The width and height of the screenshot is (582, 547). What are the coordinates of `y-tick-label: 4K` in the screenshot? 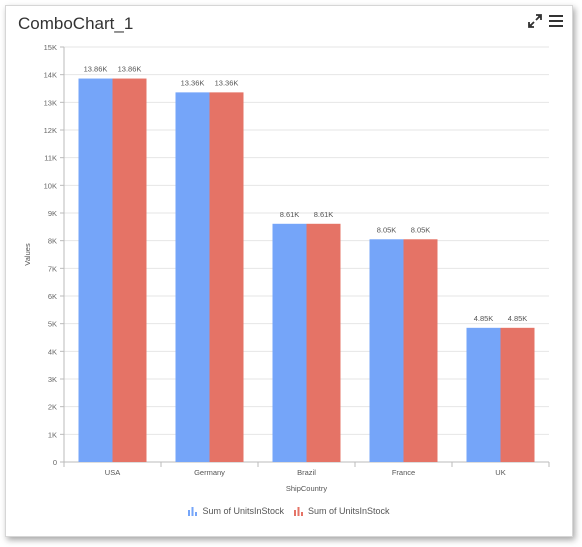 It's located at (52, 351).